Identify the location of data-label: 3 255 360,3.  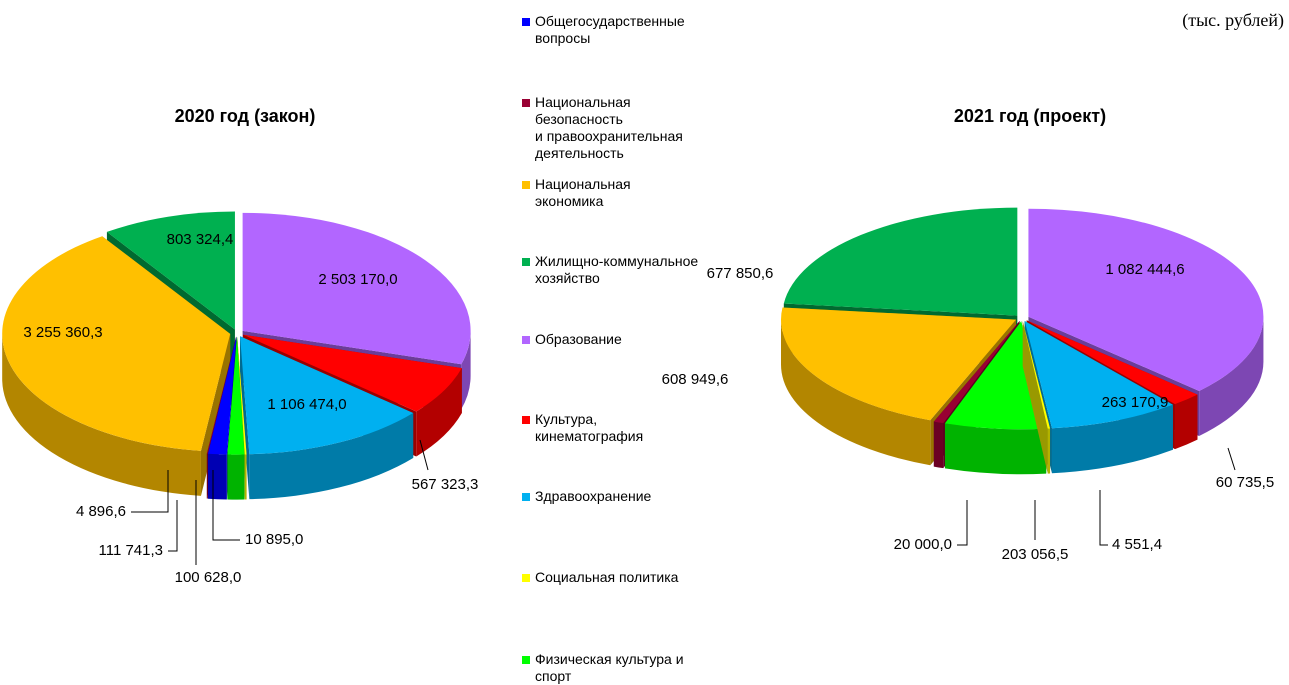
(62, 332).